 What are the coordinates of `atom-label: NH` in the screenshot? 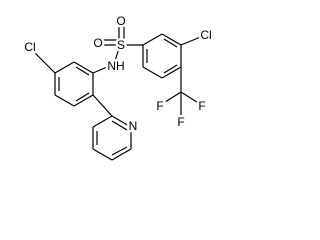 It's located at (115, 66).